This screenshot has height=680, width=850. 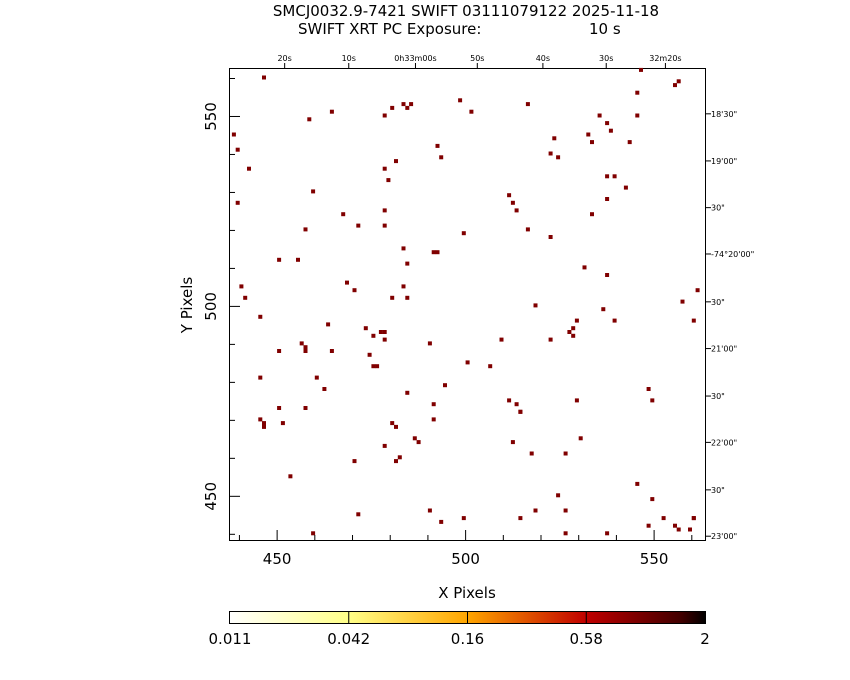 What do you see at coordinates (724, 442) in the screenshot?
I see `dec-tick-label: 22'00"` at bounding box center [724, 442].